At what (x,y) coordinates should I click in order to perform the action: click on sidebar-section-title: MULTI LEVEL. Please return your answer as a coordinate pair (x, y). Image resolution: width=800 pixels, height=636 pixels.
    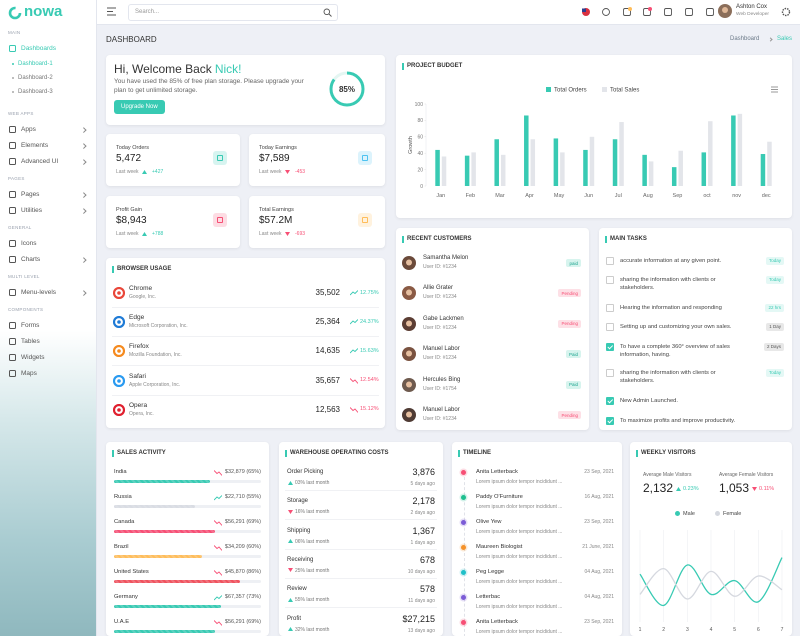
    Looking at the image, I should click on (24, 276).